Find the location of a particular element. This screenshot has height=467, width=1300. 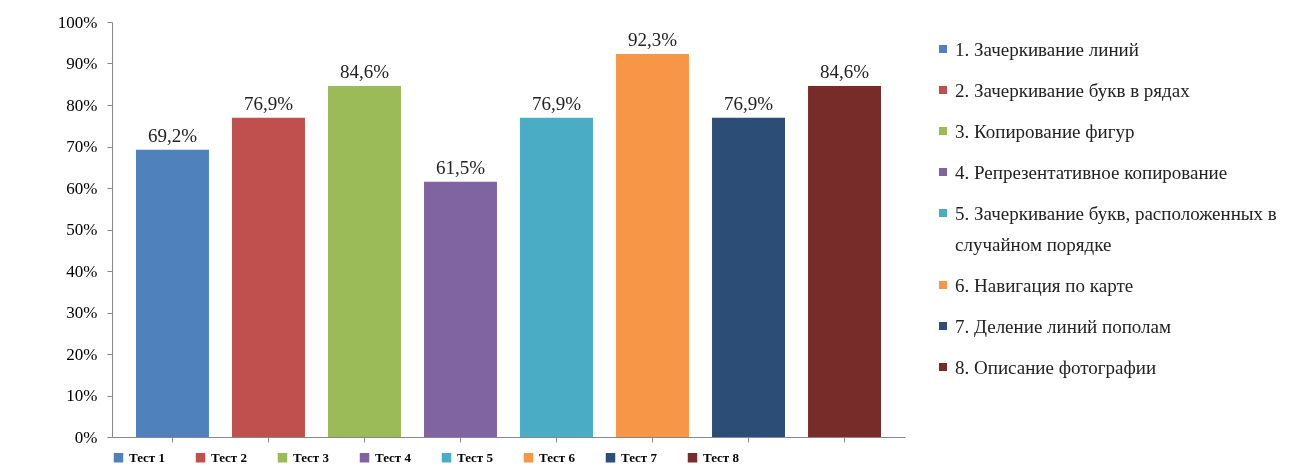

y-tick-label: 30% is located at coordinates (82, 312).